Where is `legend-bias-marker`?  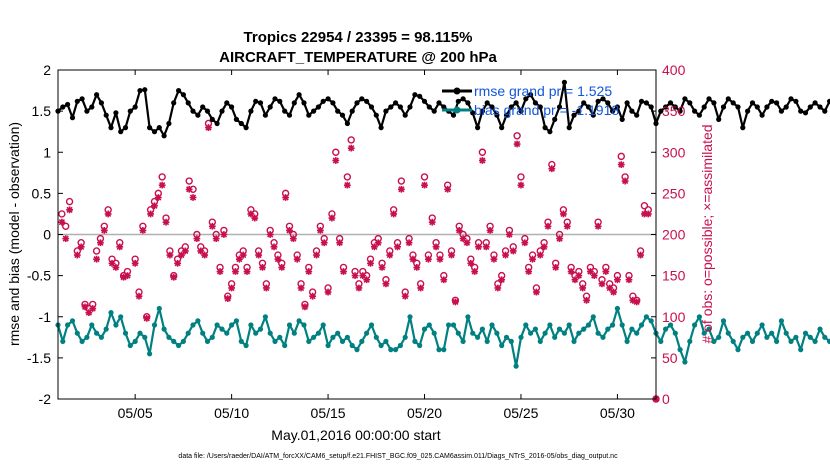 legend-bias-marker is located at coordinates (457, 110).